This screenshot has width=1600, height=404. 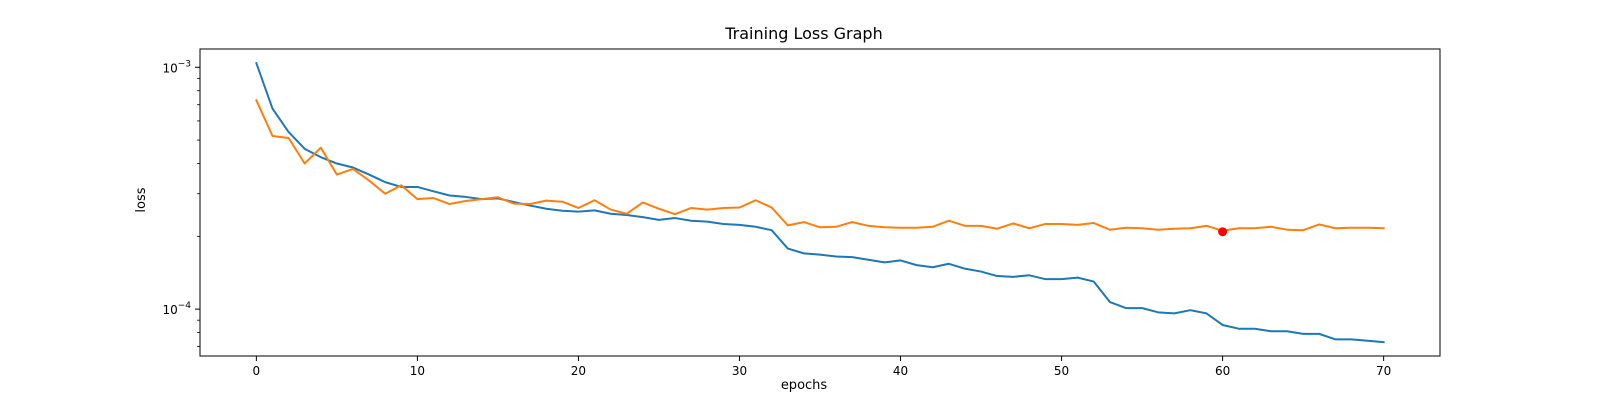 I want to click on x-tick-label: 40, so click(x=900, y=371).